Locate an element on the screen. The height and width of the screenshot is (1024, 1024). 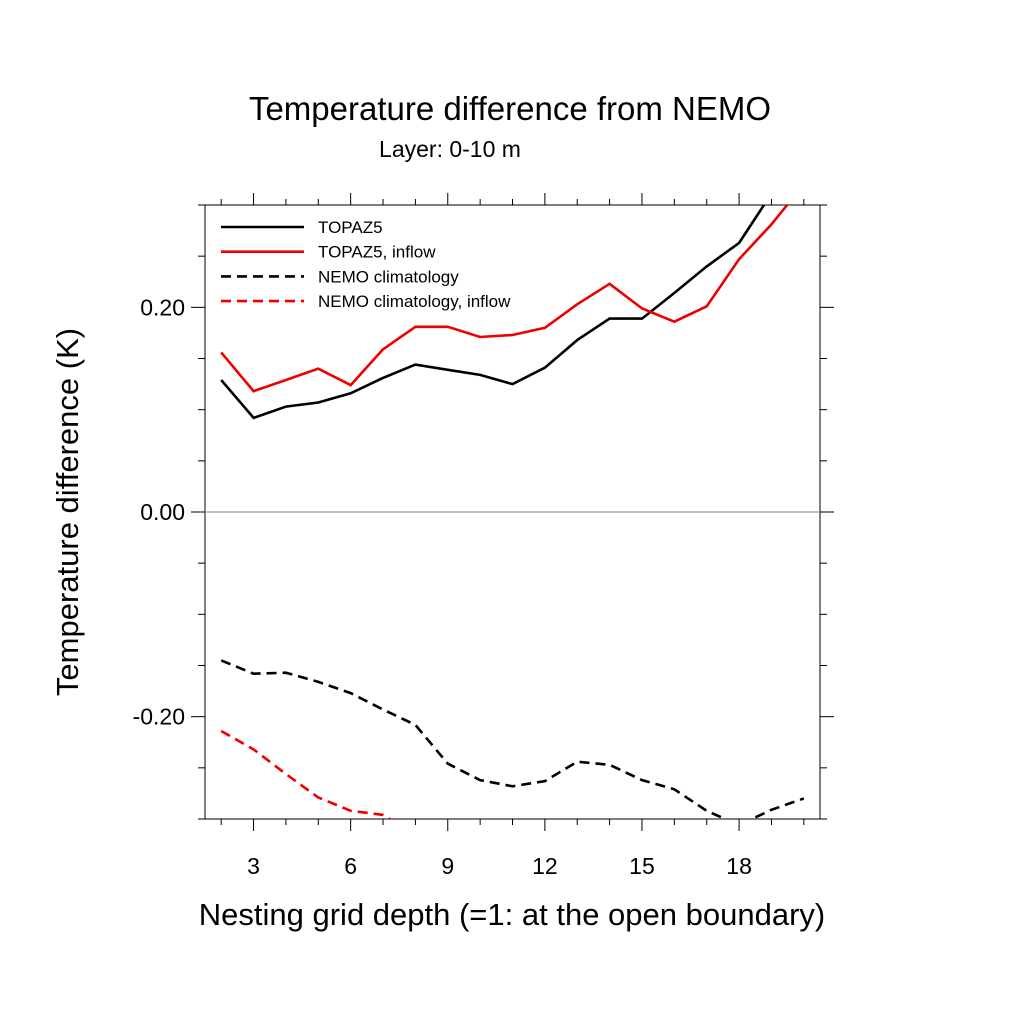
y-tick-label: 0.20 is located at coordinates (162, 307).